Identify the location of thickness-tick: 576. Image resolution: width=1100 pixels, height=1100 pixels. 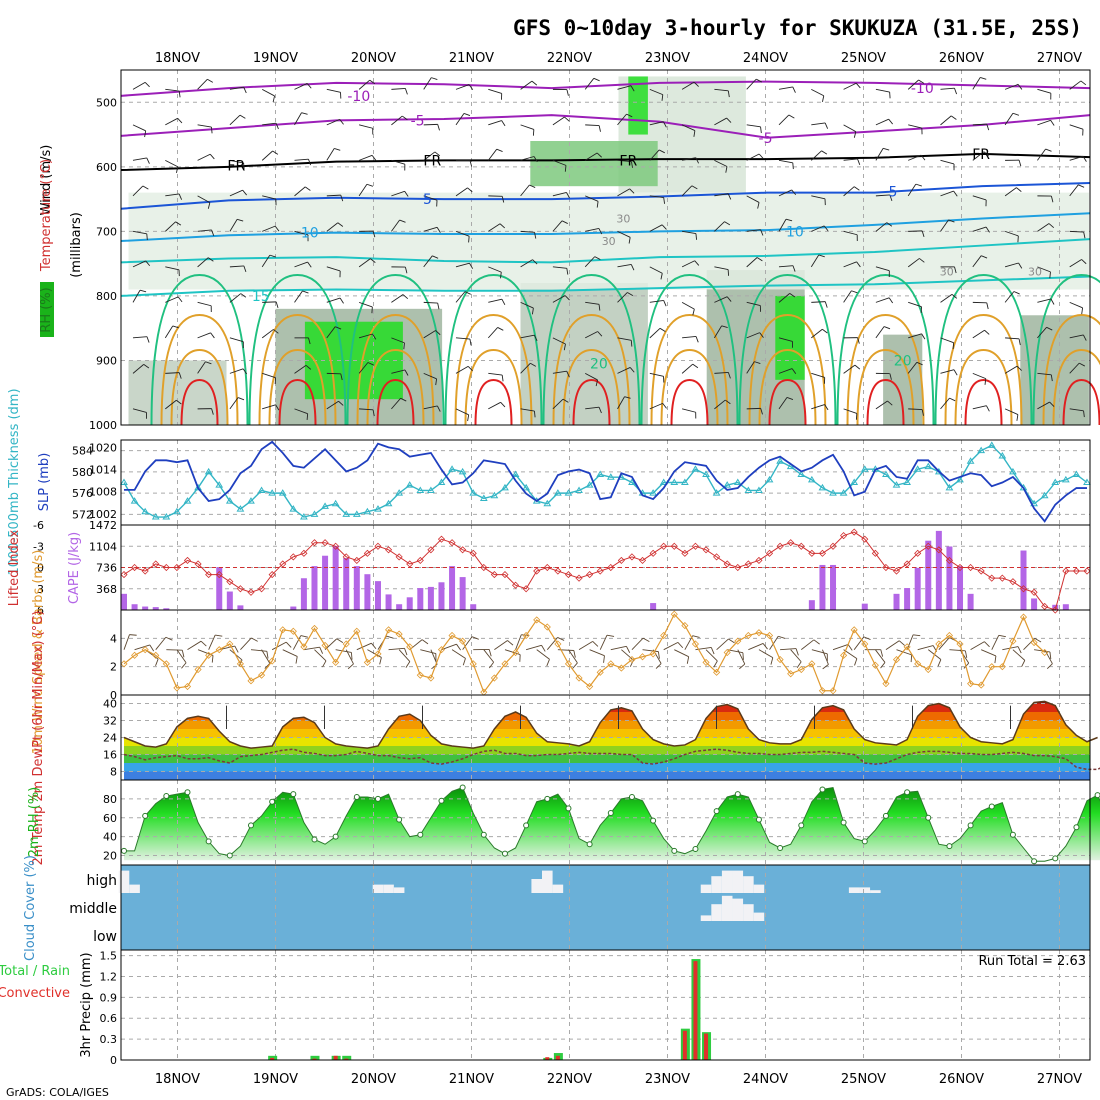
(82, 493).